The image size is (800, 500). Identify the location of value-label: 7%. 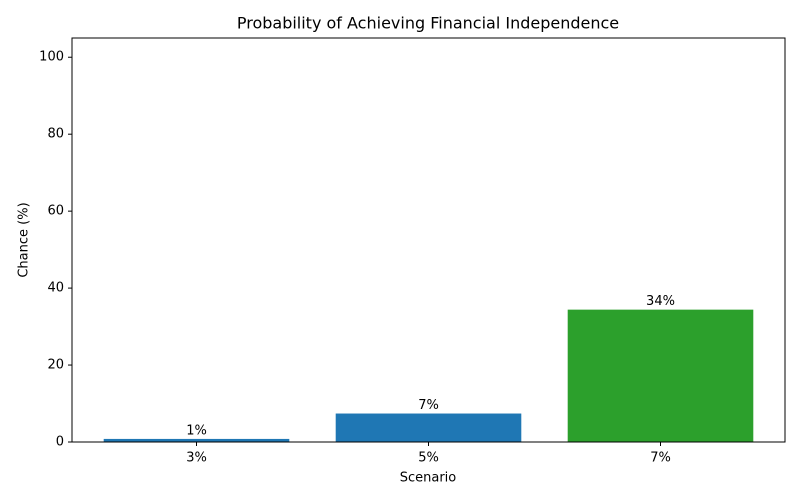
(428, 405).